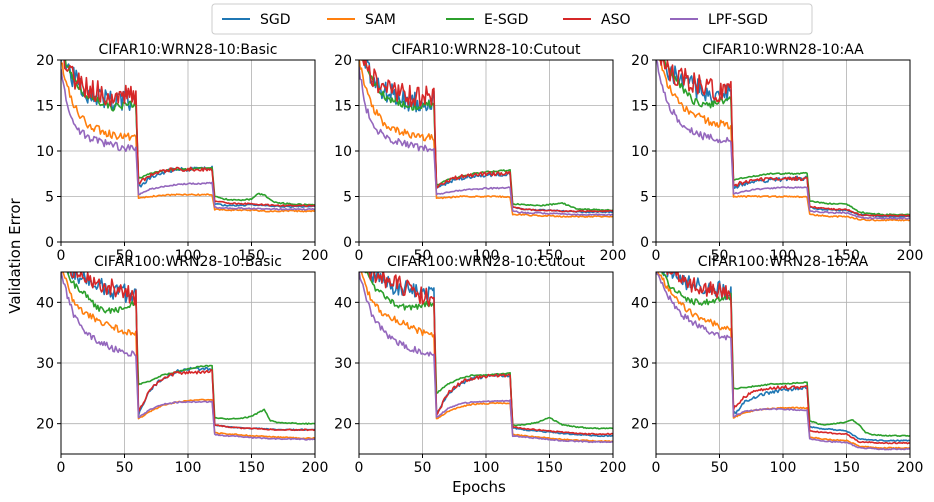 Image resolution: width=934 pixels, height=502 pixels. Describe the element at coordinates (596, 20) in the screenshot. I see `legend-item-aso: ASO` at that location.